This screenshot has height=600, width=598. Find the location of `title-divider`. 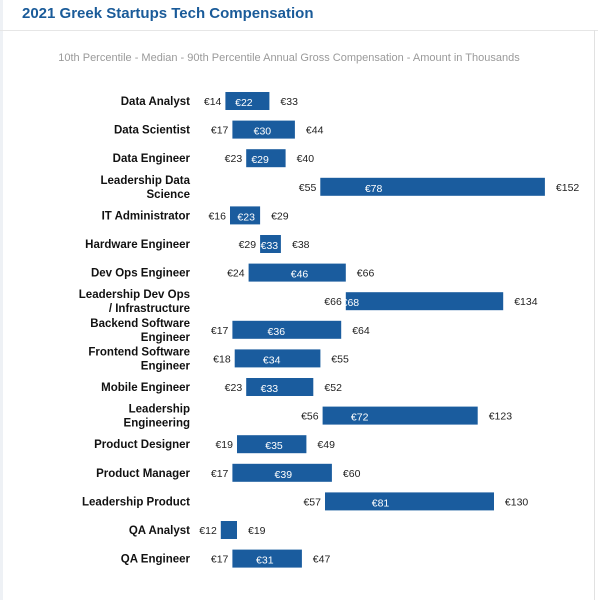

title-divider is located at coordinates (299, 30).